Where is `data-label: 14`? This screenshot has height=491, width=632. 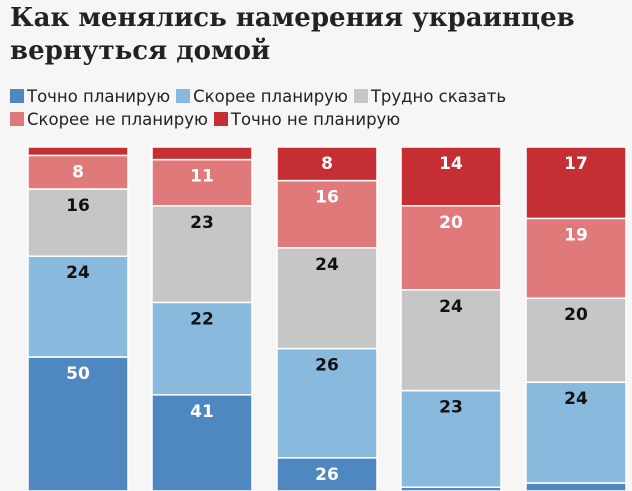 data-label: 14 is located at coordinates (451, 164).